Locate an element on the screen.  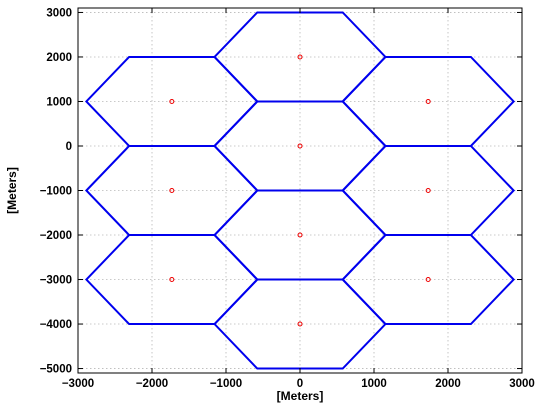
y-tick-label: −1000 is located at coordinates (56, 192).